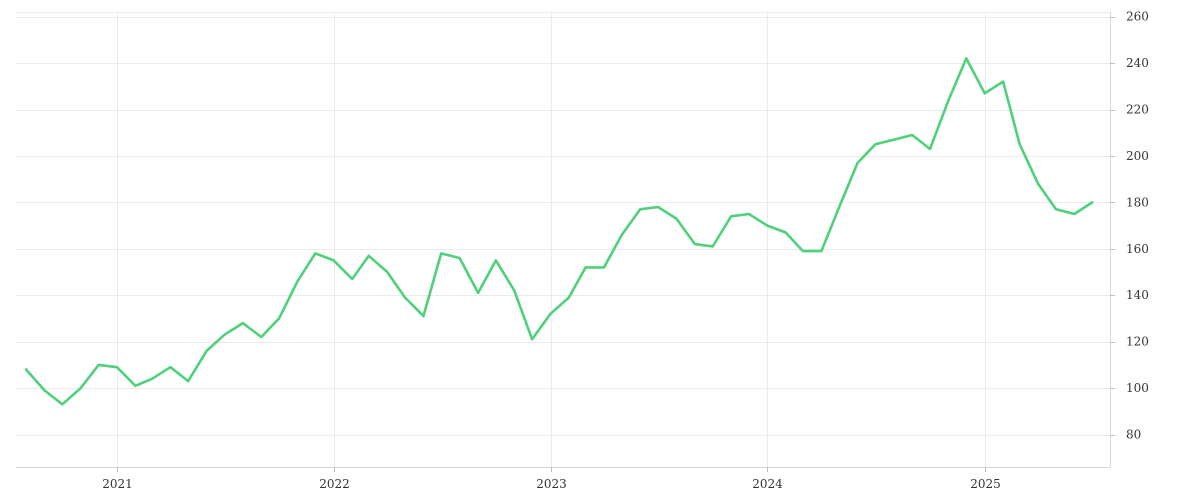 This screenshot has width=1200, height=500. Describe the element at coordinates (1137, 342) in the screenshot. I see `y-tick-label: 120` at that location.